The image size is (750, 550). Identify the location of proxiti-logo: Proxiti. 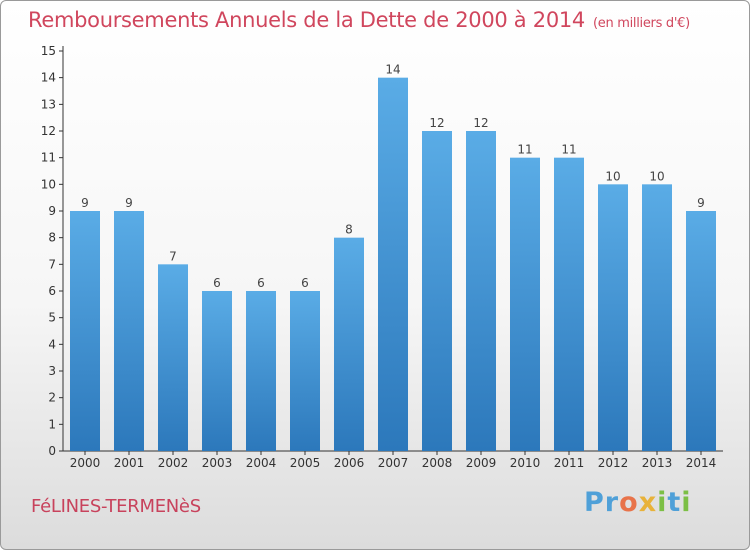
(638, 502).